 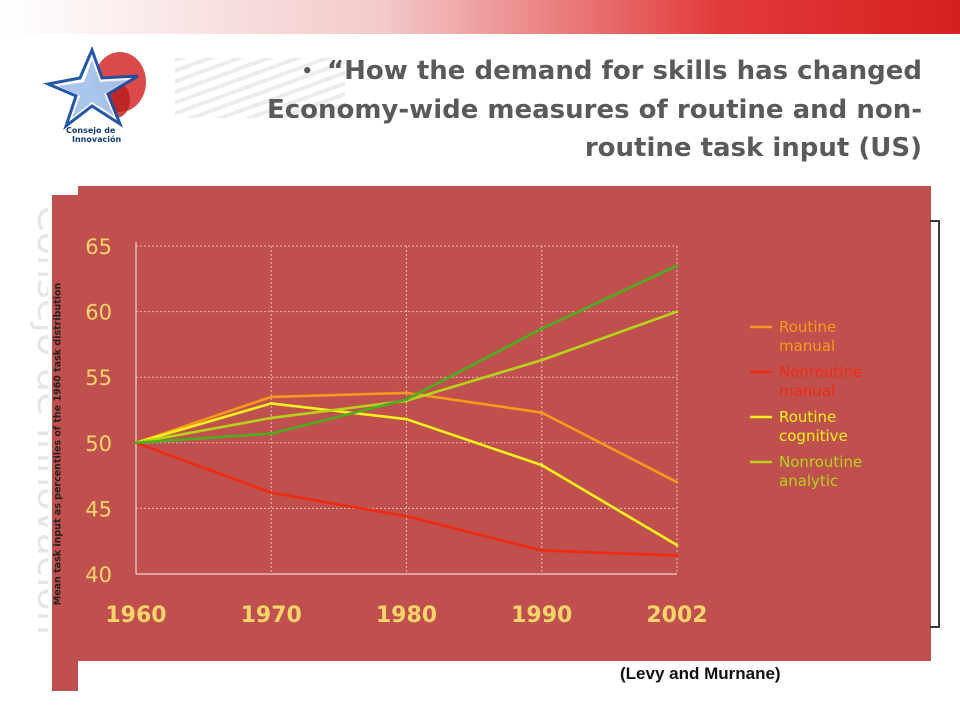 I want to click on logo-text-line2: Innovación, so click(x=97, y=139).